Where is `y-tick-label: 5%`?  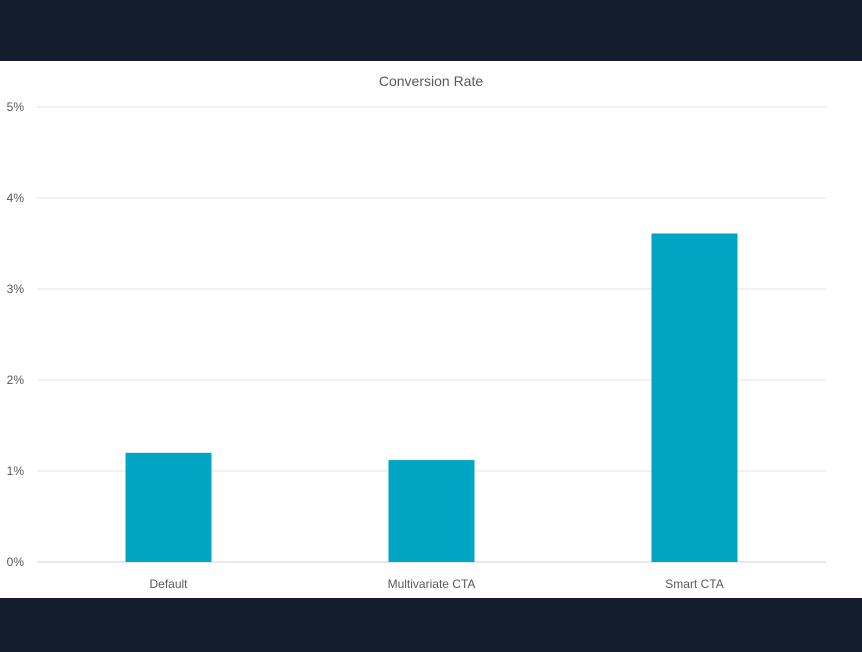
y-tick-label: 5% is located at coordinates (16, 107).